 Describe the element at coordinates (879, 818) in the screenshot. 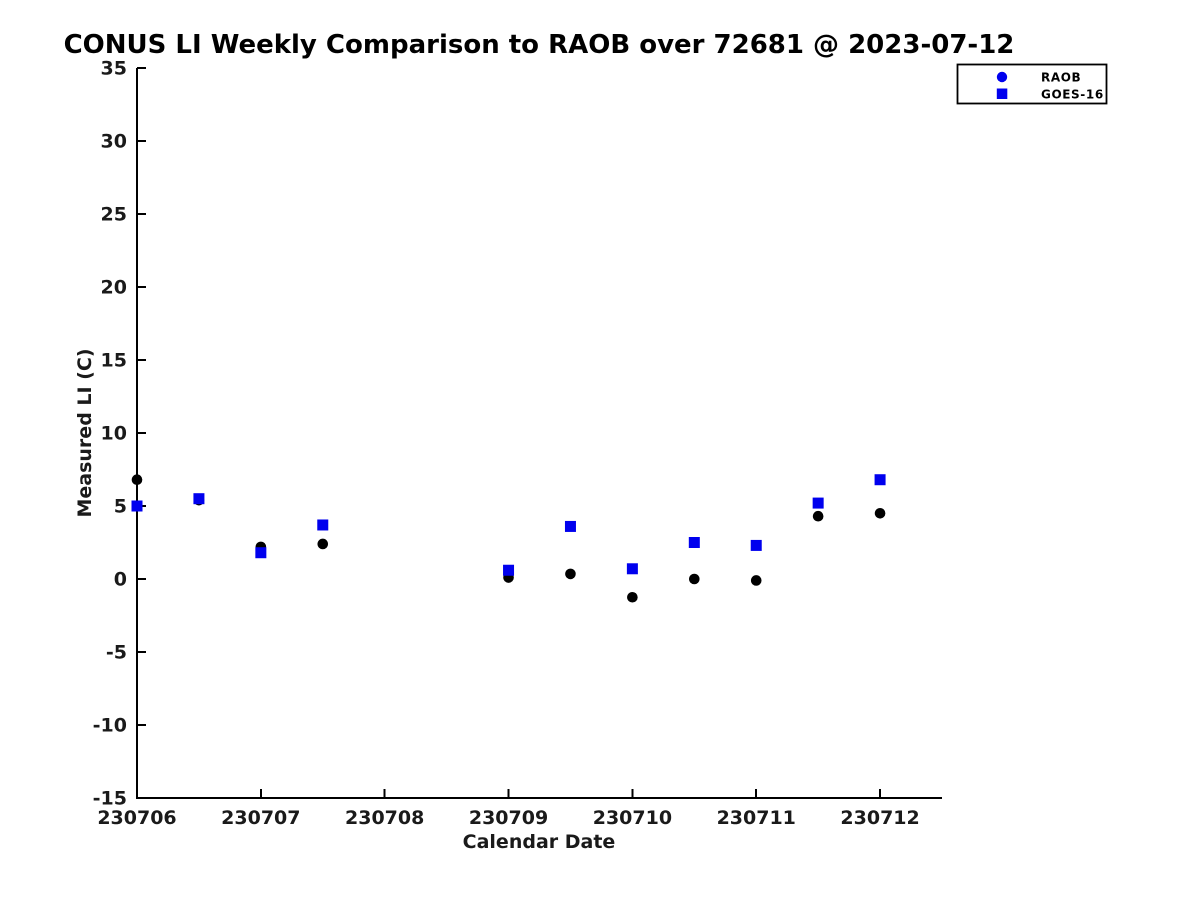

I see `x-tick-label: 230712` at that location.